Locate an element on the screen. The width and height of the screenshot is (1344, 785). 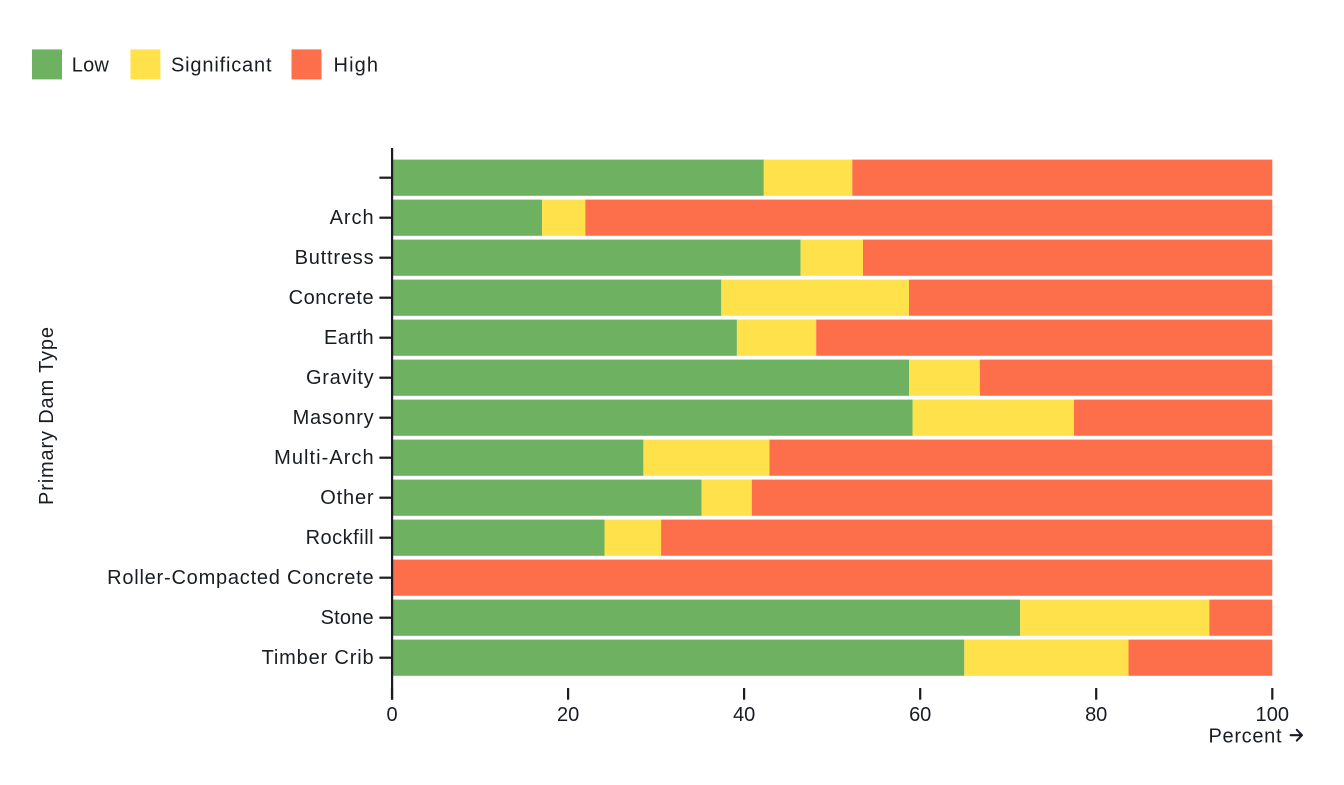
svg-text: Percent is located at coordinates (1245, 736).